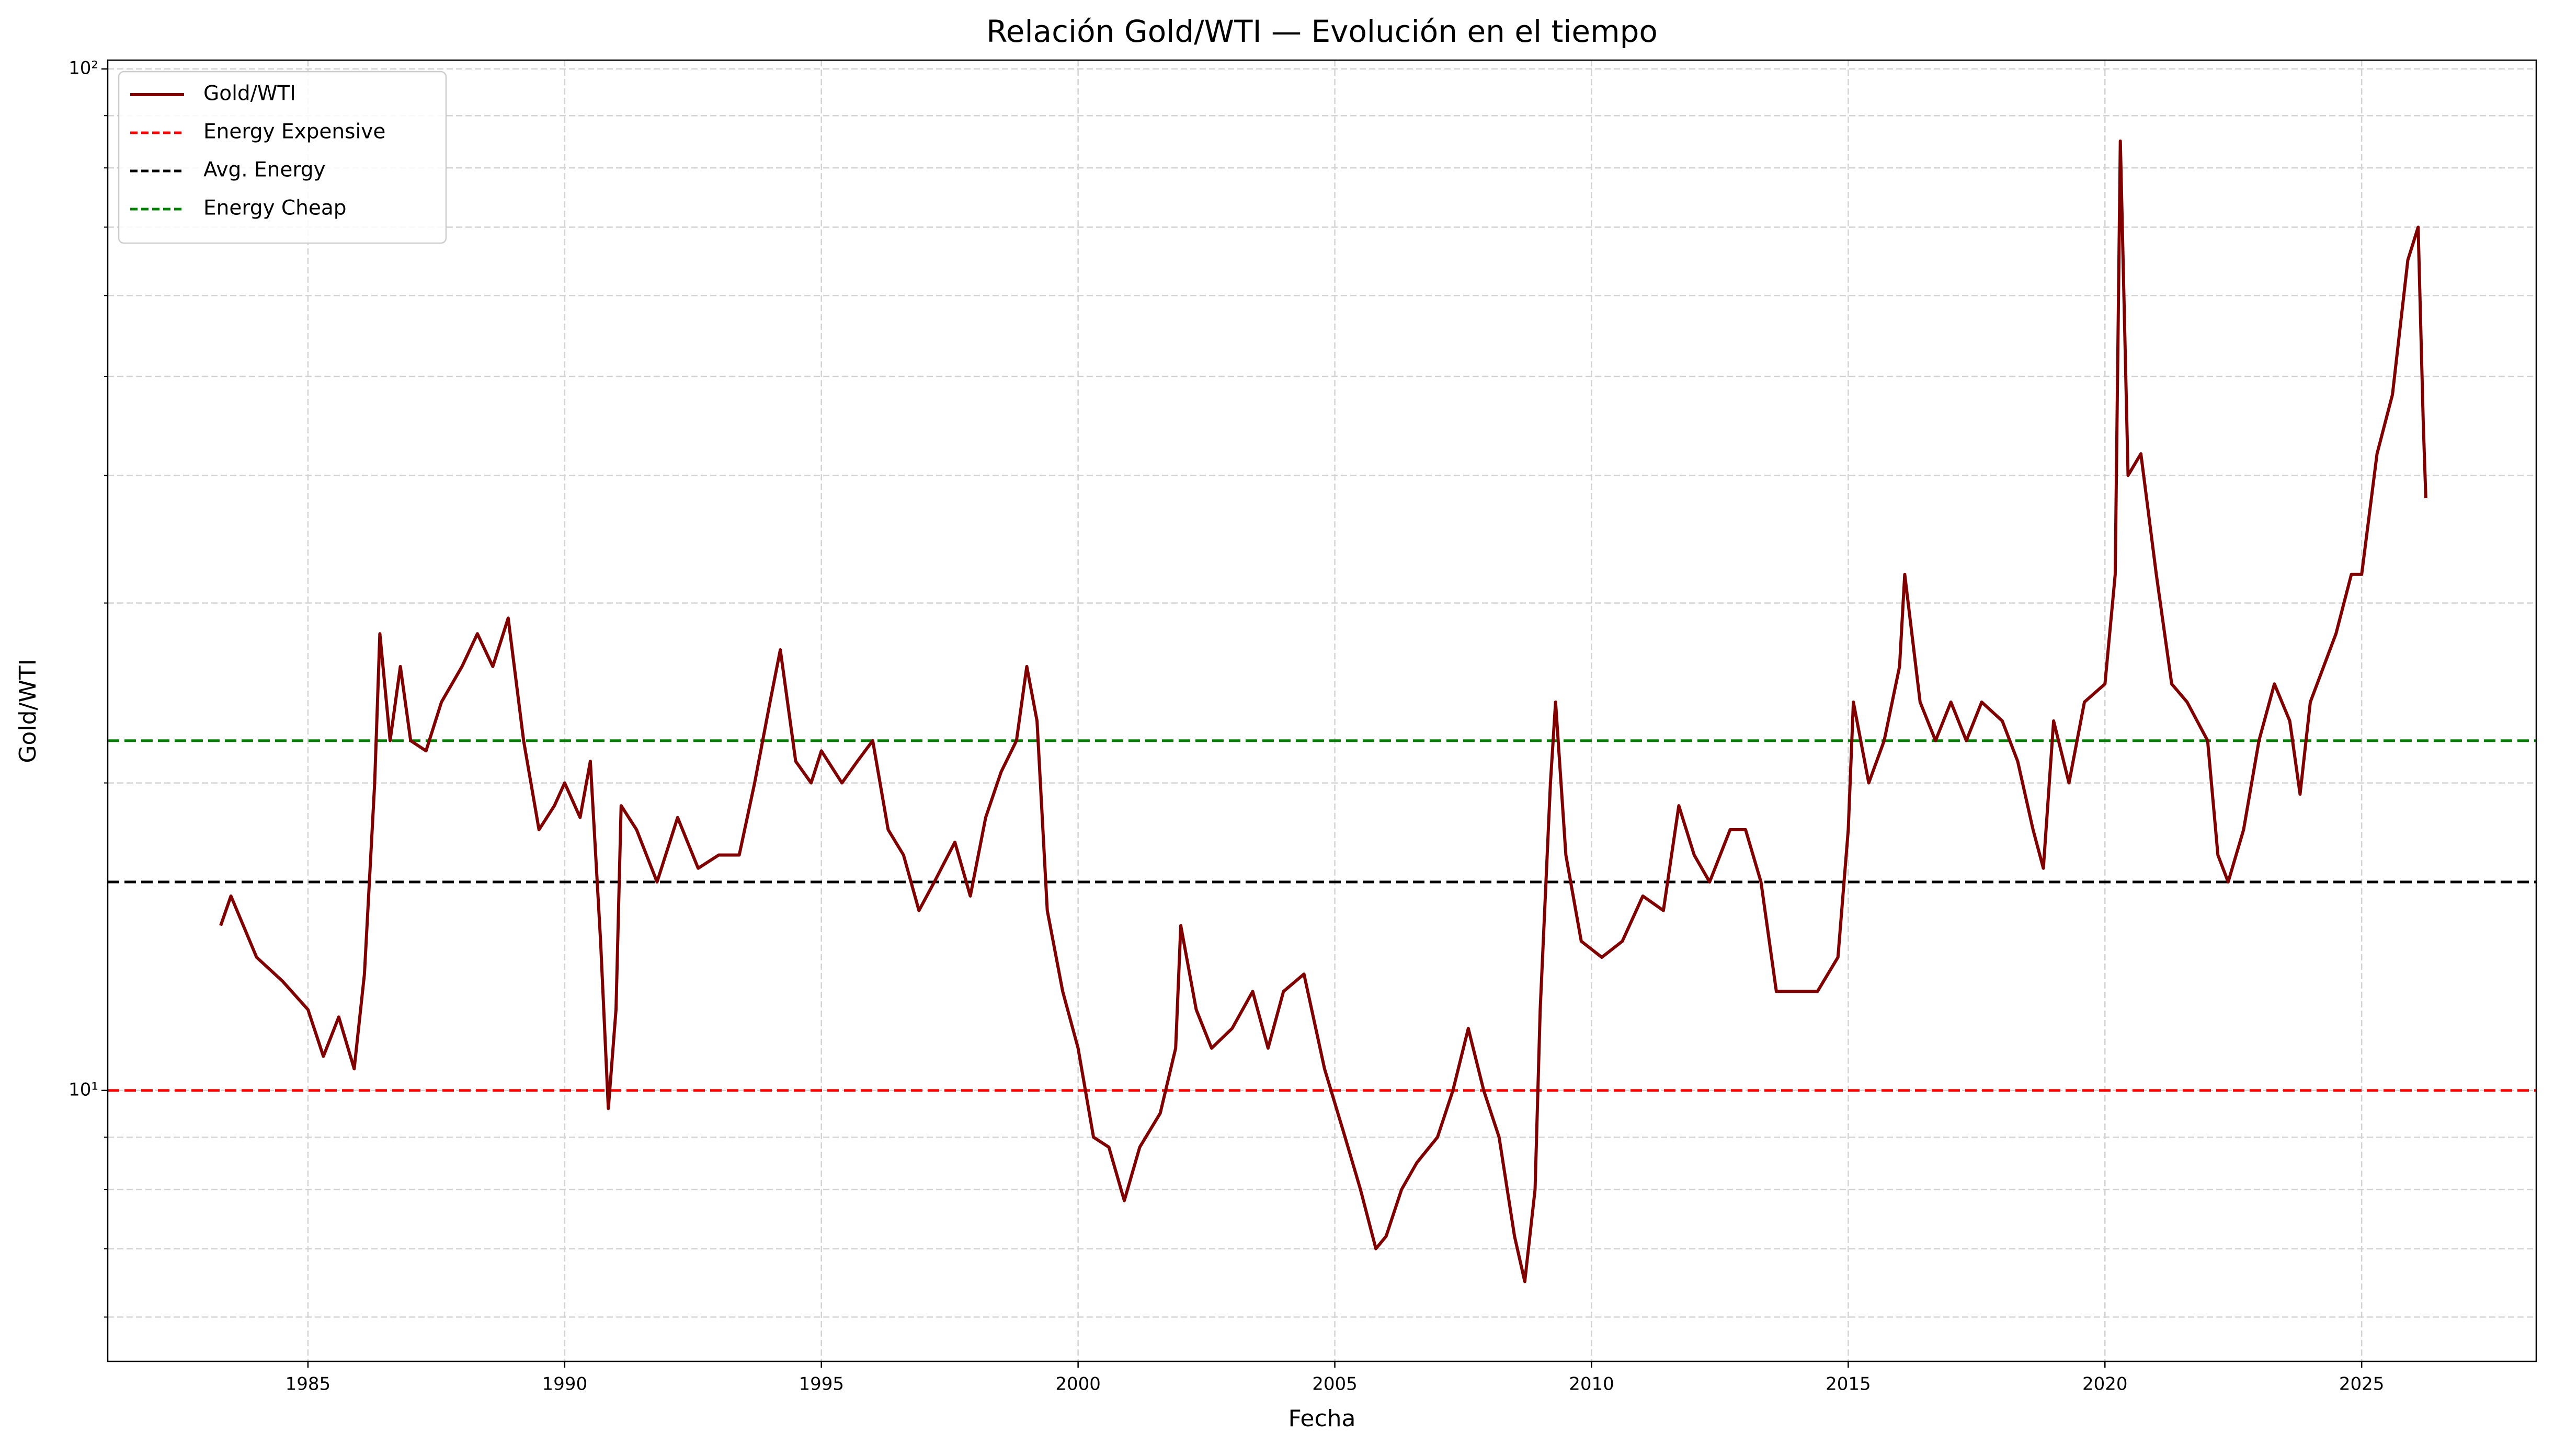  I want to click on legend-label: Gold/WTI, so click(249, 94).